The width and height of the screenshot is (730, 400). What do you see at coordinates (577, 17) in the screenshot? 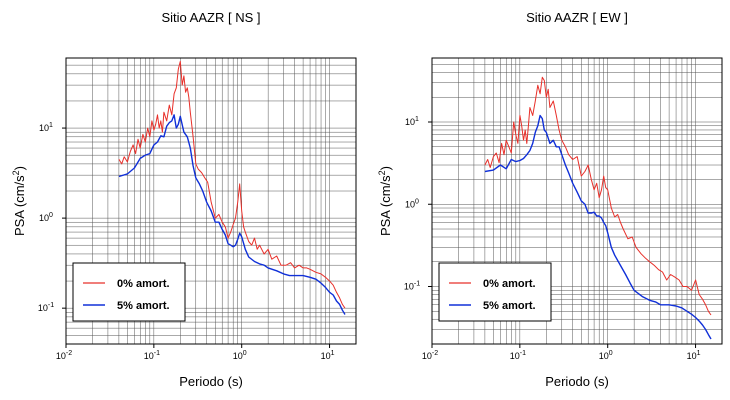
I see `chart-title: Sitio AAZR [ EW ]` at bounding box center [577, 17].